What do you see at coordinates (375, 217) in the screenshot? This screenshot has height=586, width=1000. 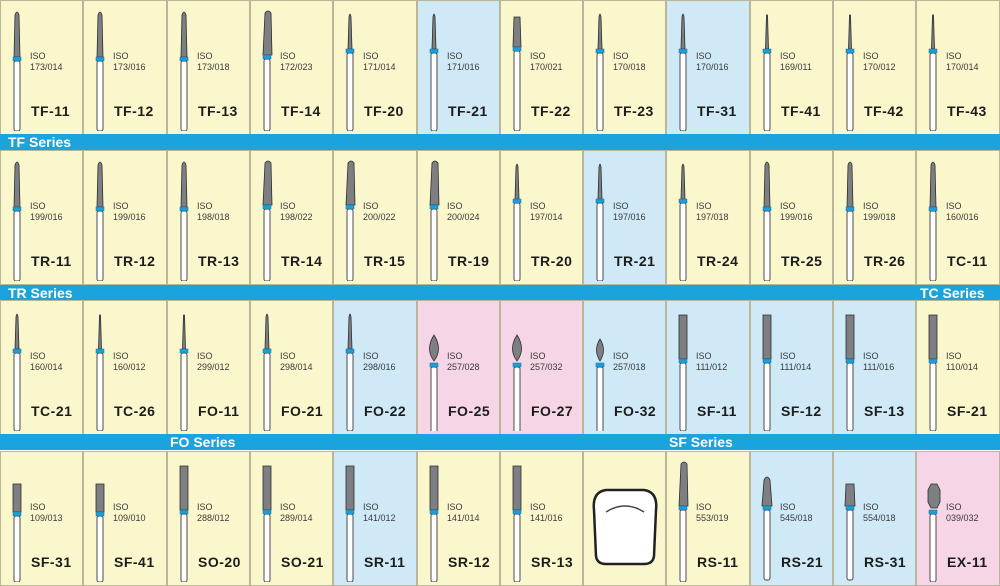 I see `product-cell-tr-15: ISO 200/022 TR-15` at bounding box center [375, 217].